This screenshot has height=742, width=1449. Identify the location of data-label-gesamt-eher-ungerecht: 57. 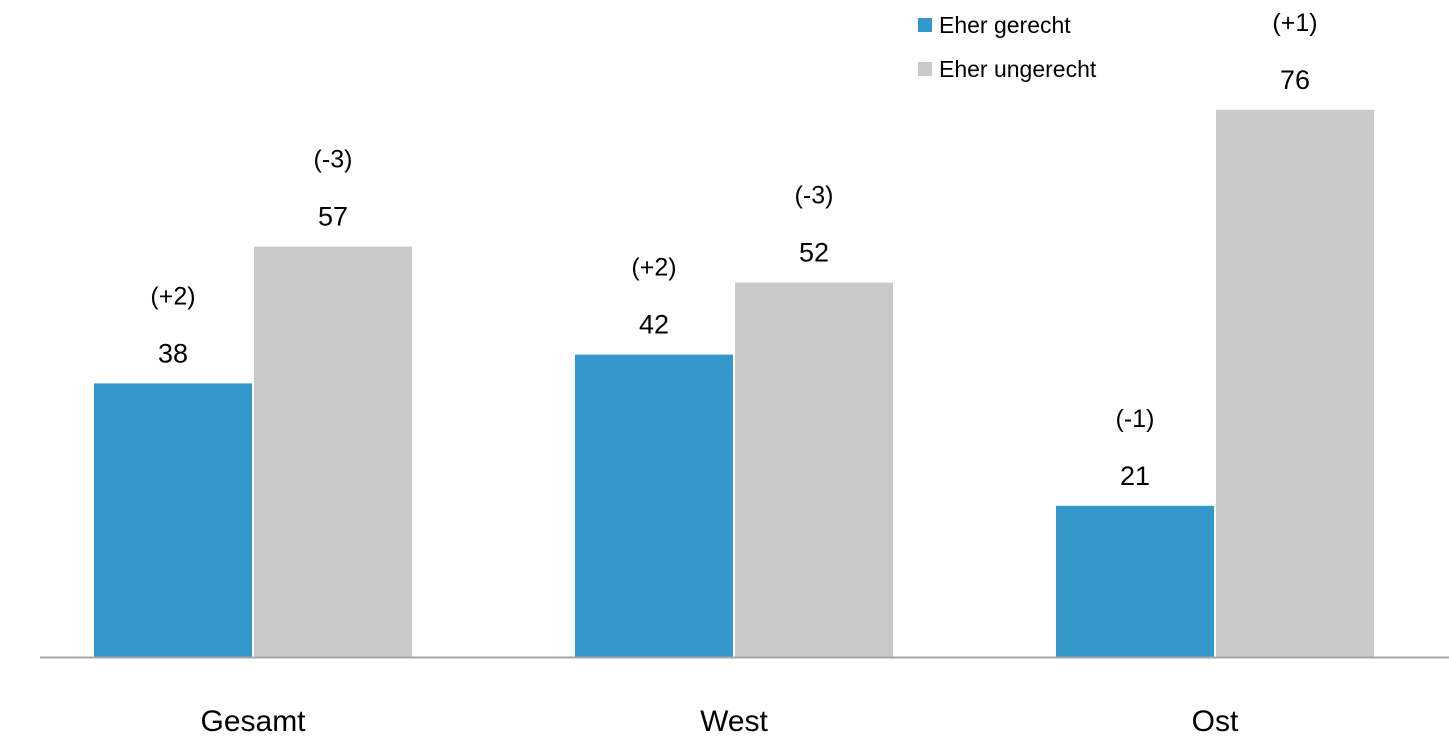
(333, 217).